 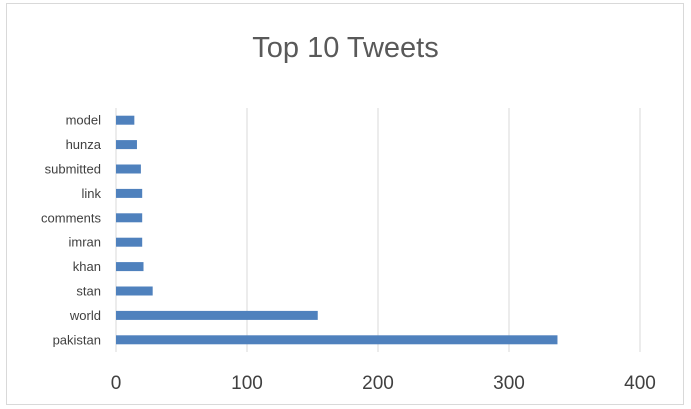 What do you see at coordinates (85, 315) in the screenshot?
I see `category-label-world: world` at bounding box center [85, 315].